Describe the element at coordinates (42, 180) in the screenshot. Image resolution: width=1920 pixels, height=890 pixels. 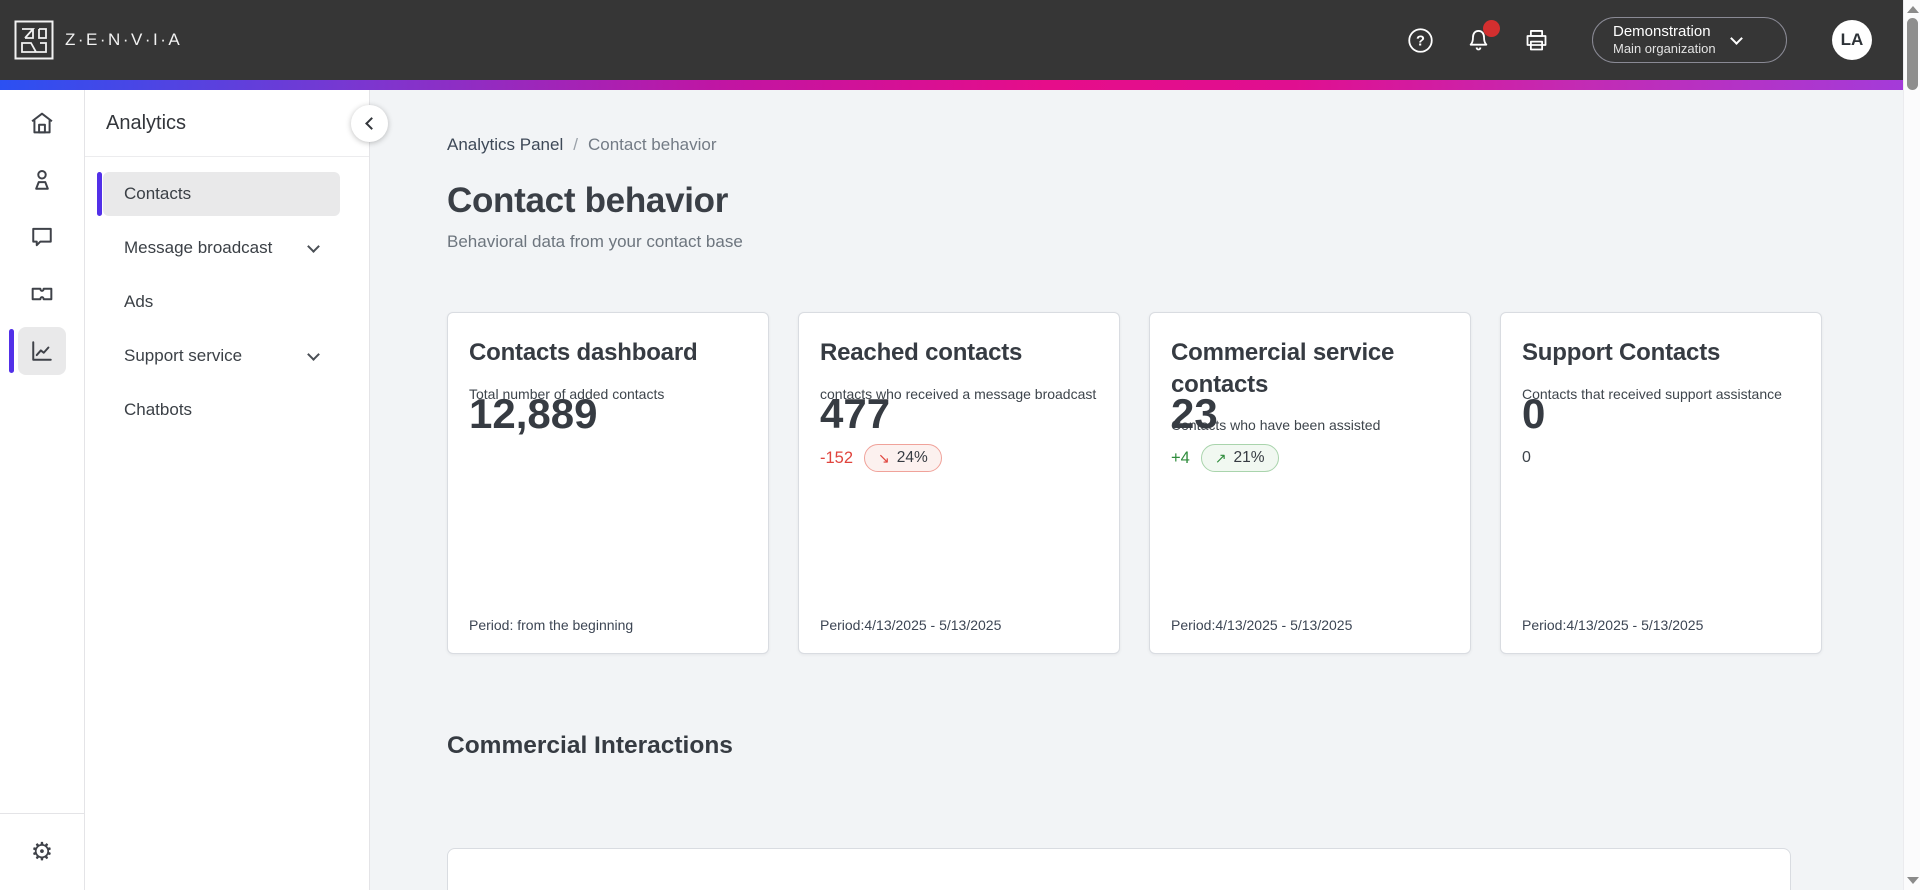
I see `contacts-icon` at that location.